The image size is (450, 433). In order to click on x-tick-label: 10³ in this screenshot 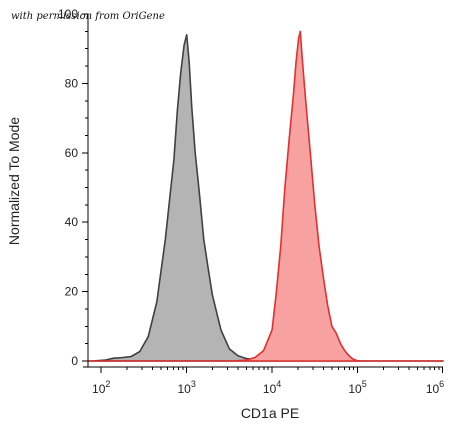, I will do `click(186, 387)`.